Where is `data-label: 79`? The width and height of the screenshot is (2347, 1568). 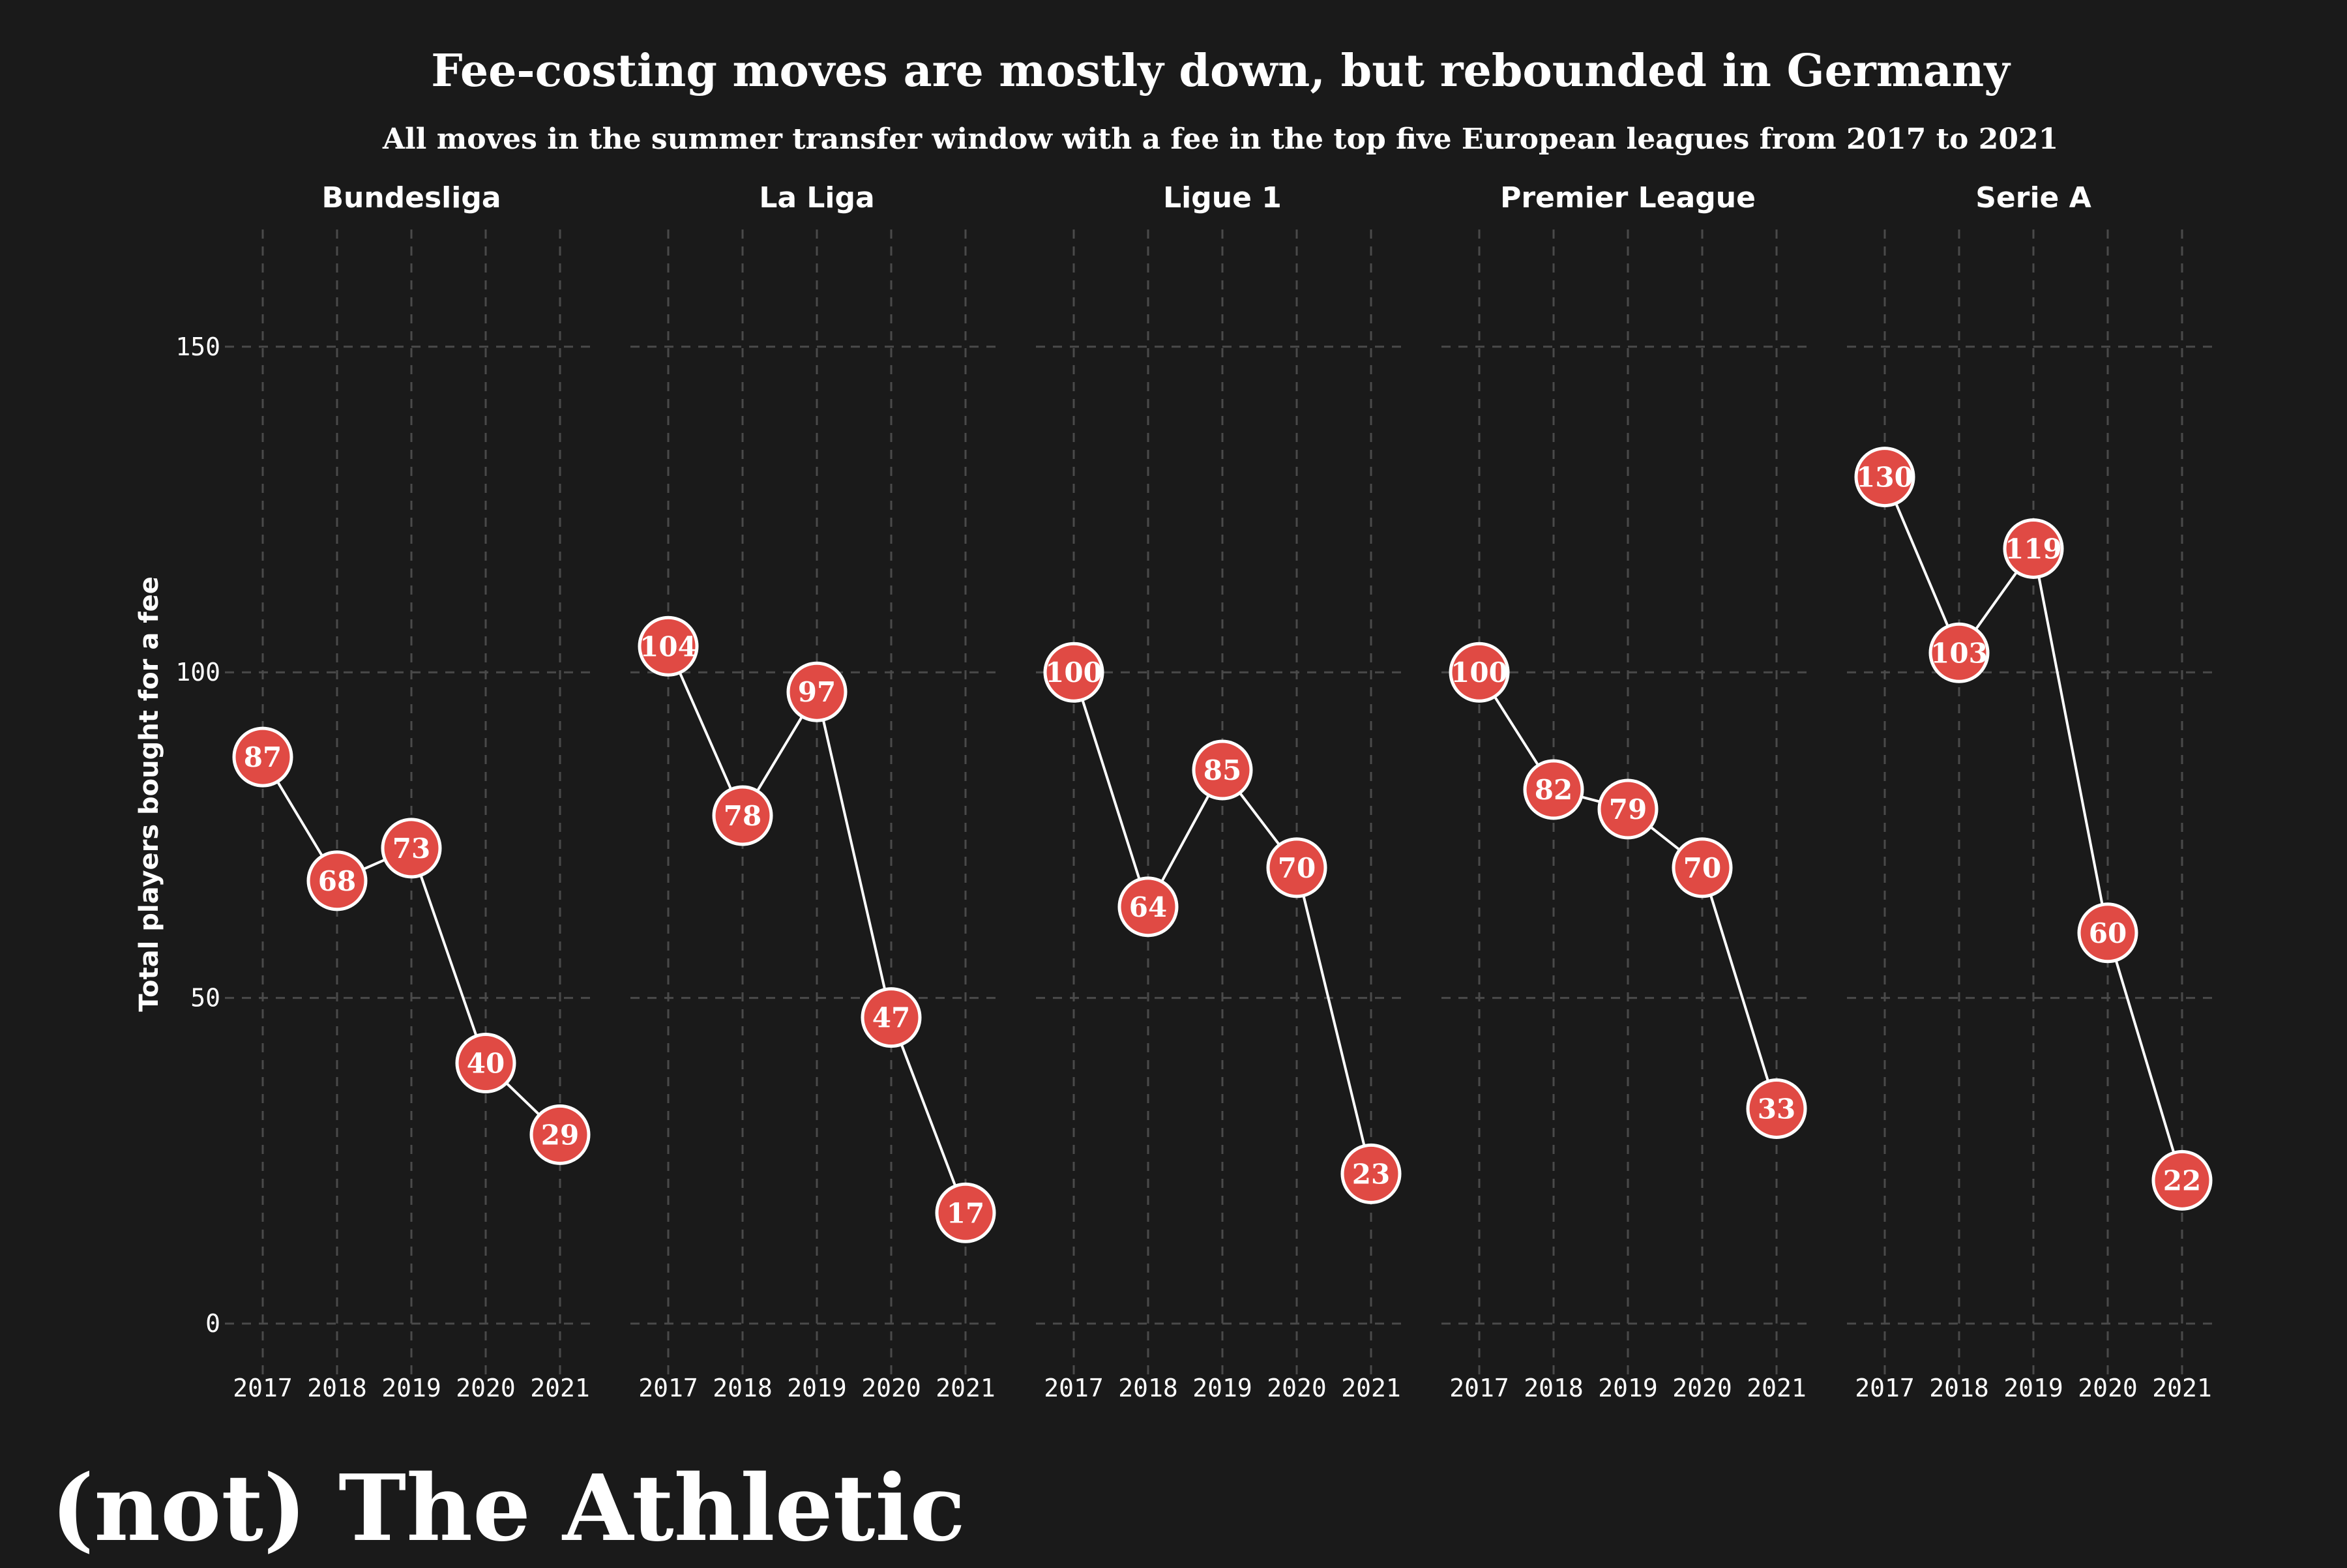
data-label: 79 is located at coordinates (1628, 809).